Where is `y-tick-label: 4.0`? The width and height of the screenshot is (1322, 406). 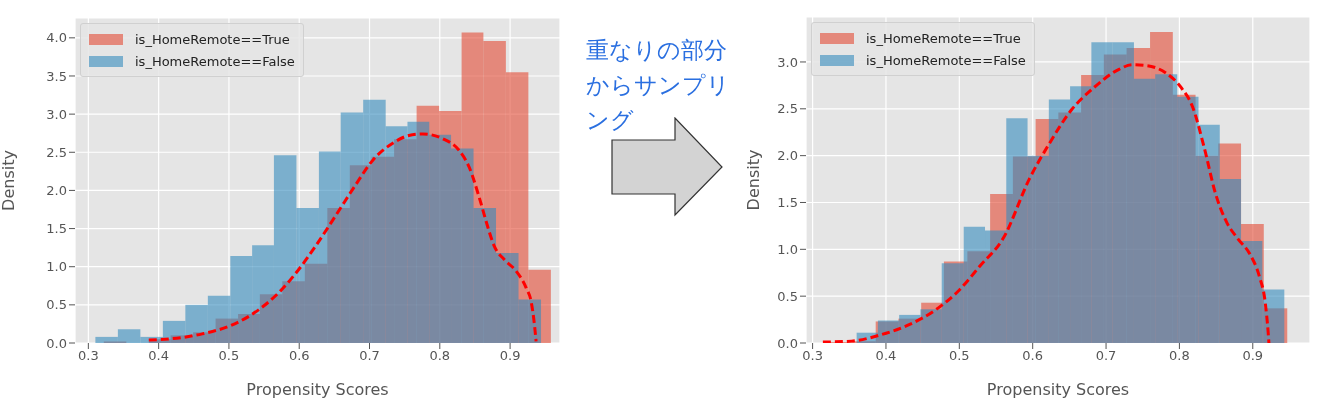
y-tick-label: 4.0 is located at coordinates (56, 38).